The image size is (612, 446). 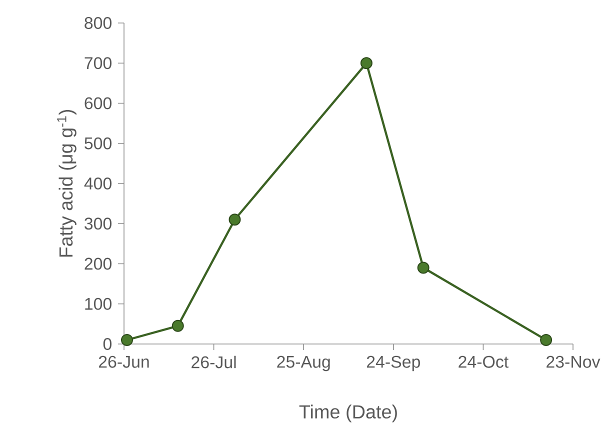 I want to click on x-tick-label: 26-Jun, so click(x=123, y=362).